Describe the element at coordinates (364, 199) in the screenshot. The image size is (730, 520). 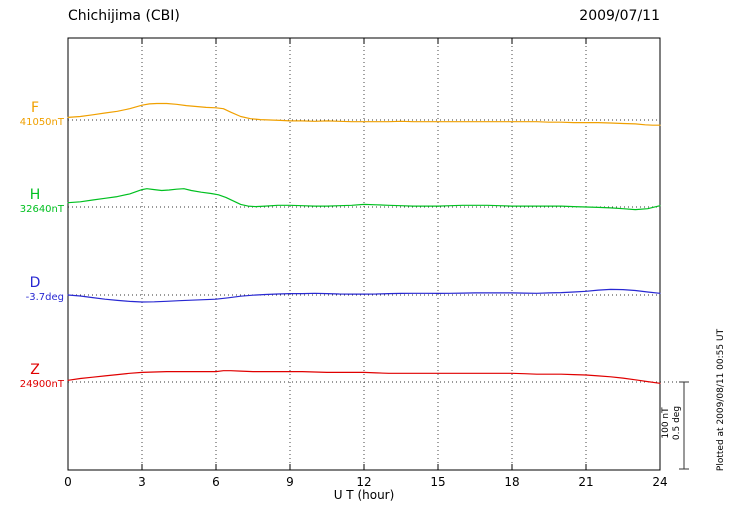
I see `trace-H` at that location.